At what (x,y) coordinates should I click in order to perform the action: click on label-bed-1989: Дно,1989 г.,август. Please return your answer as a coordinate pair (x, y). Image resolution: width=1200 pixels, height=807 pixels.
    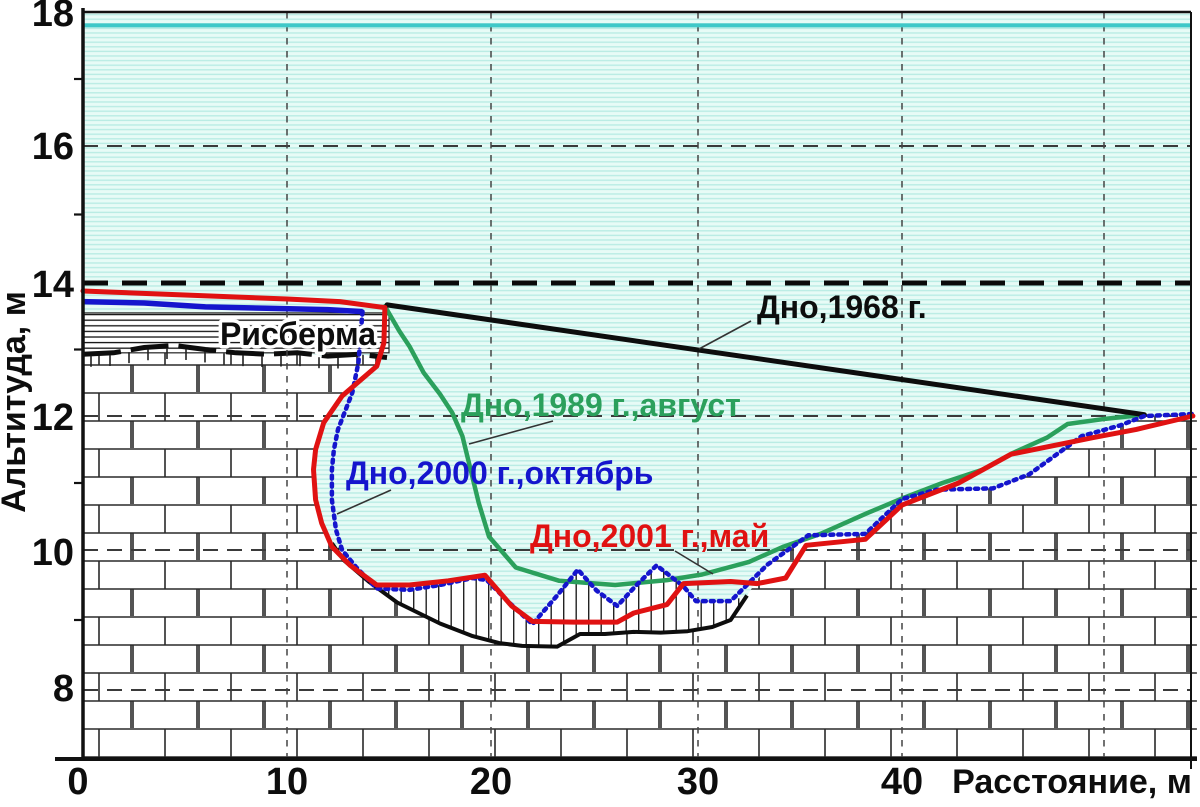
    Looking at the image, I should click on (601, 405).